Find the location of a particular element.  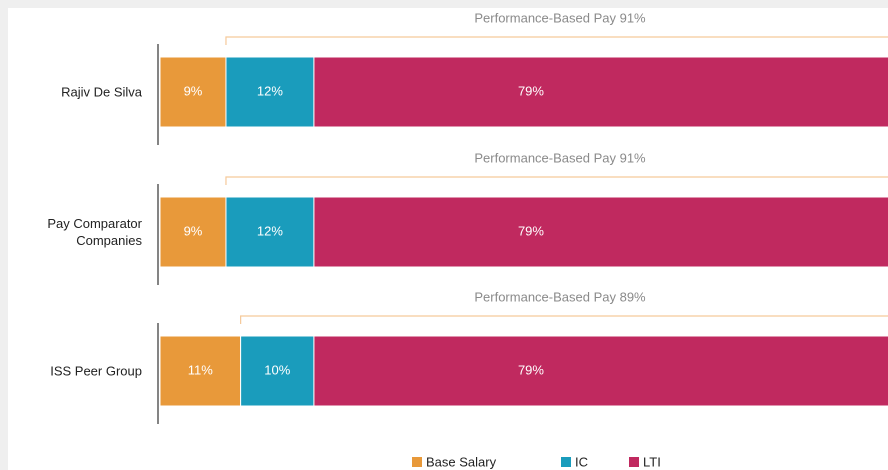

value-label: 11% is located at coordinates (200, 369).